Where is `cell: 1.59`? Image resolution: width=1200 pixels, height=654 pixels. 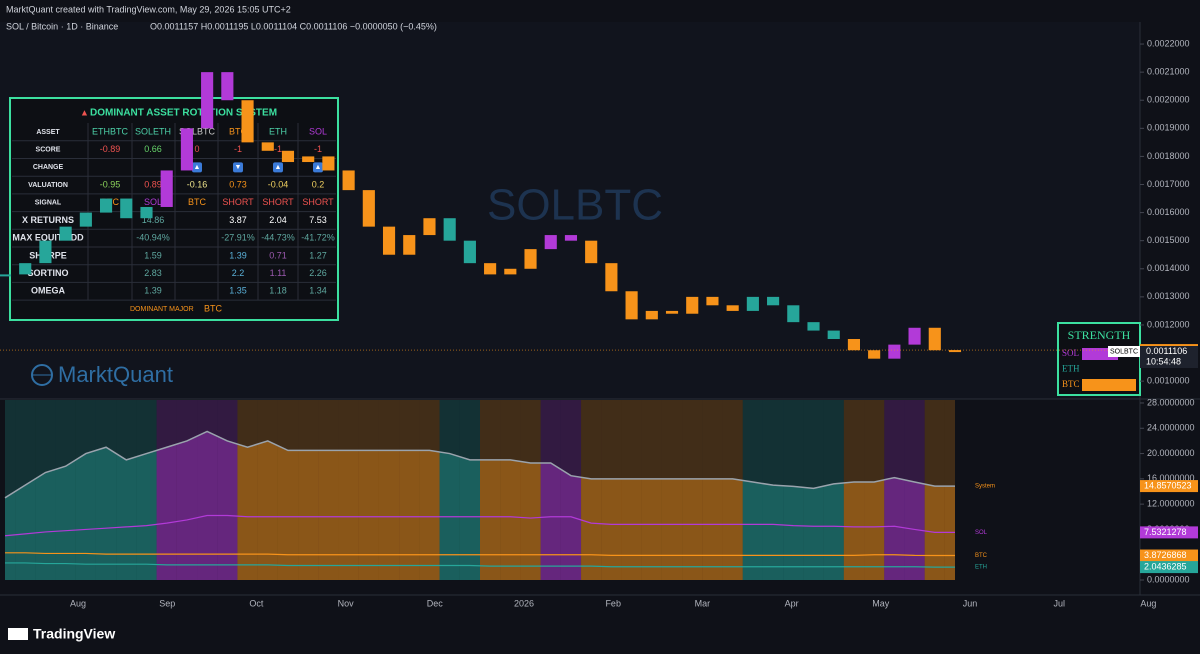
cell: 1.59 is located at coordinates (153, 255).